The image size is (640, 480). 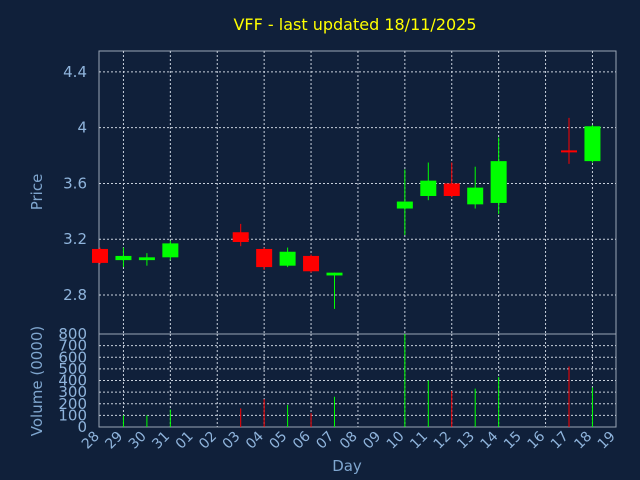 What do you see at coordinates (208, 441) in the screenshot?
I see `x-tick-label: 02` at bounding box center [208, 441].